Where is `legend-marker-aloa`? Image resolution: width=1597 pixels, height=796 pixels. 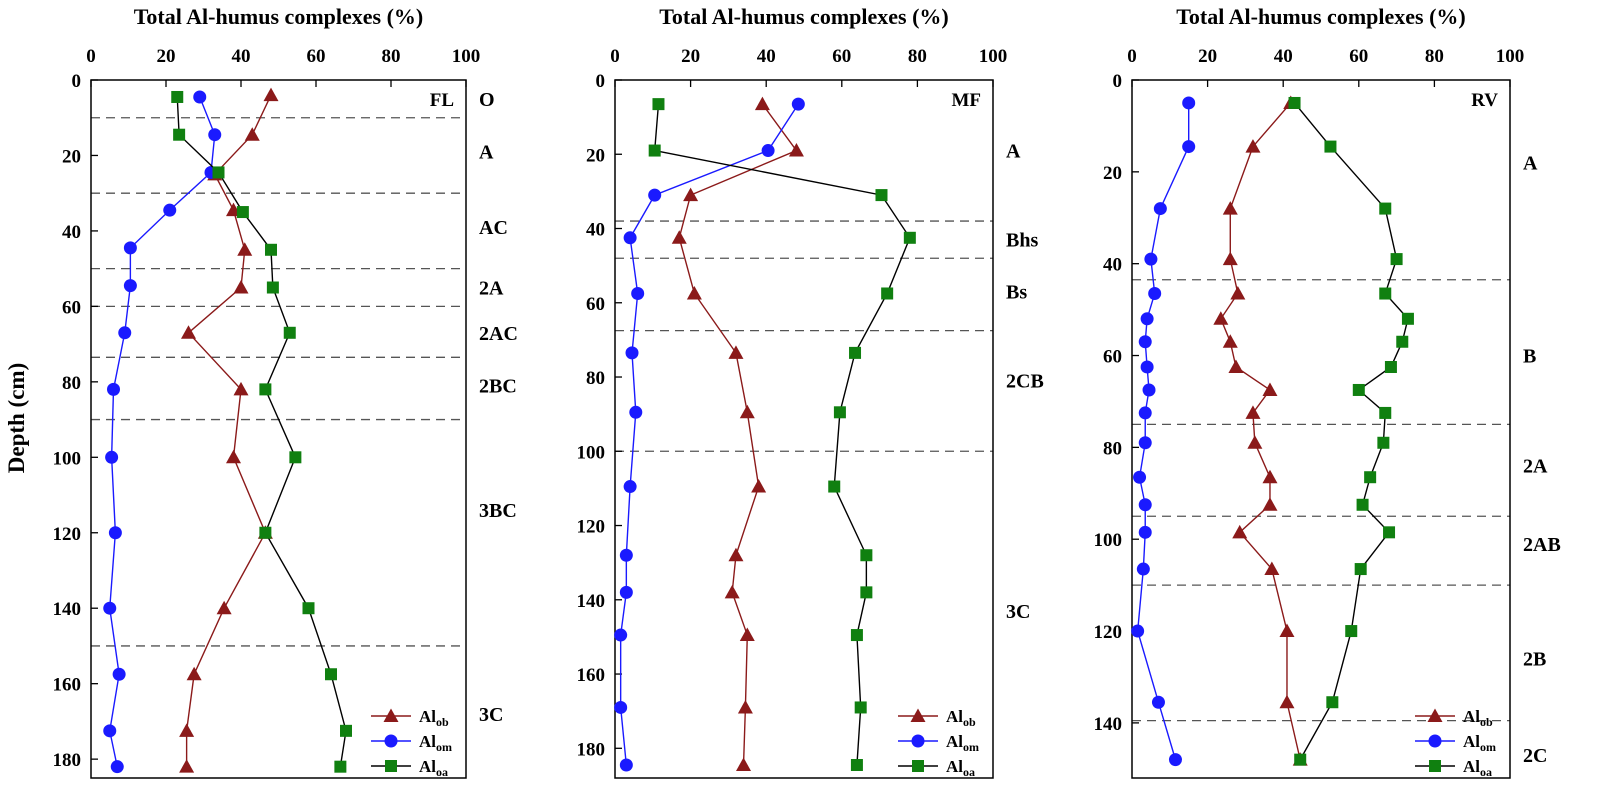 legend-marker-aloa is located at coordinates (918, 766).